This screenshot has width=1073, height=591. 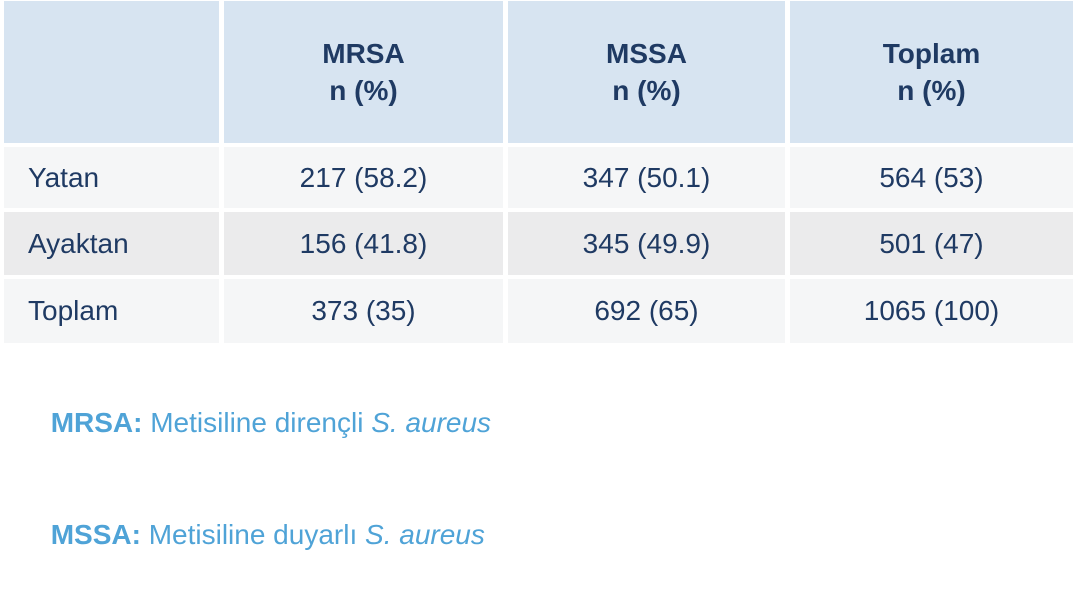 What do you see at coordinates (646, 311) in the screenshot?
I see `cell-toplam-mssa: 692 (65)` at bounding box center [646, 311].